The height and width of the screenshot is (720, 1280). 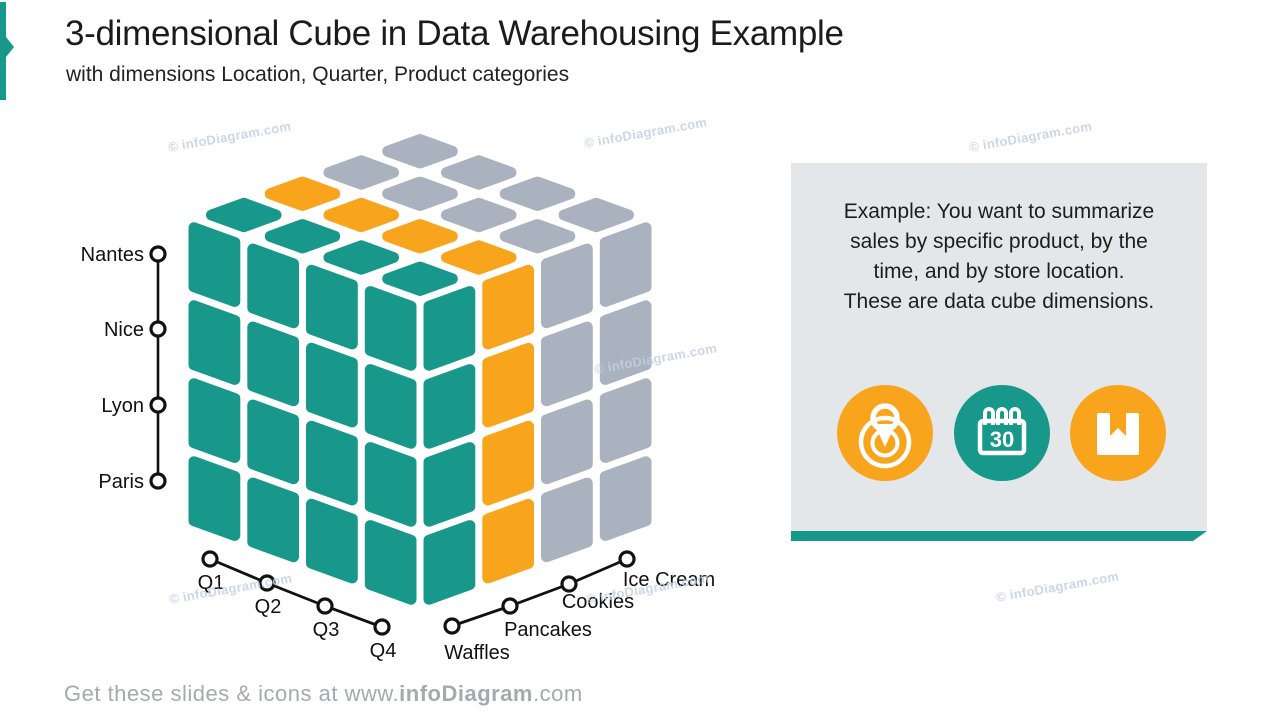 I want to click on location-label: Nice, so click(x=124, y=330).